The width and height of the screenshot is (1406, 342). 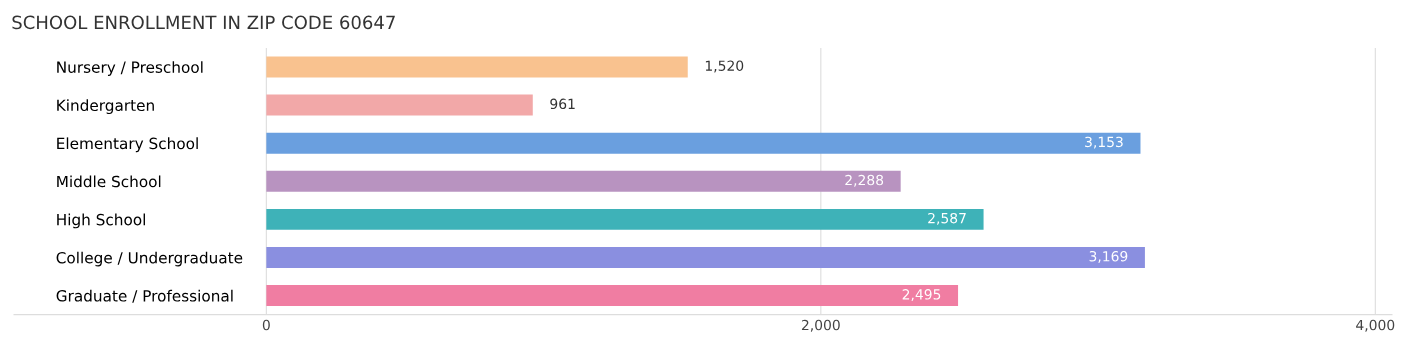 What do you see at coordinates (109, 181) in the screenshot?
I see `y-tick-label: Middle School` at bounding box center [109, 181].